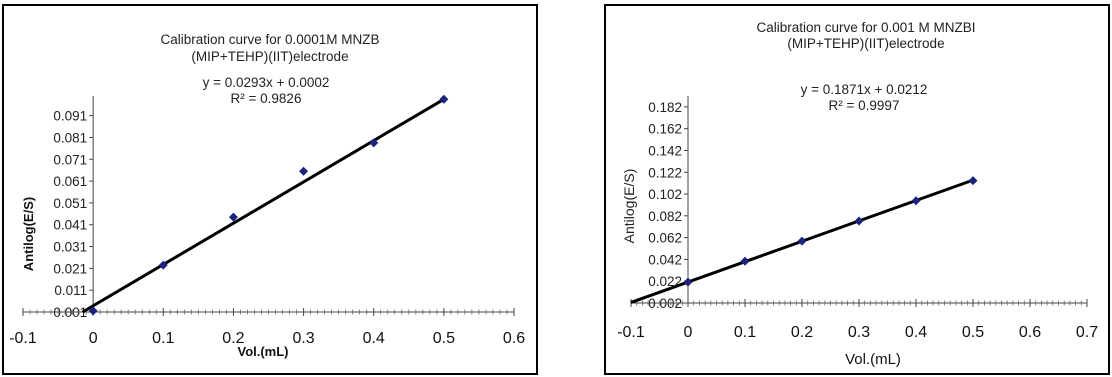 The width and height of the screenshot is (1112, 377). What do you see at coordinates (70, 268) in the screenshot?
I see `chart-1-y-tick-label: 0.021` at bounding box center [70, 268].